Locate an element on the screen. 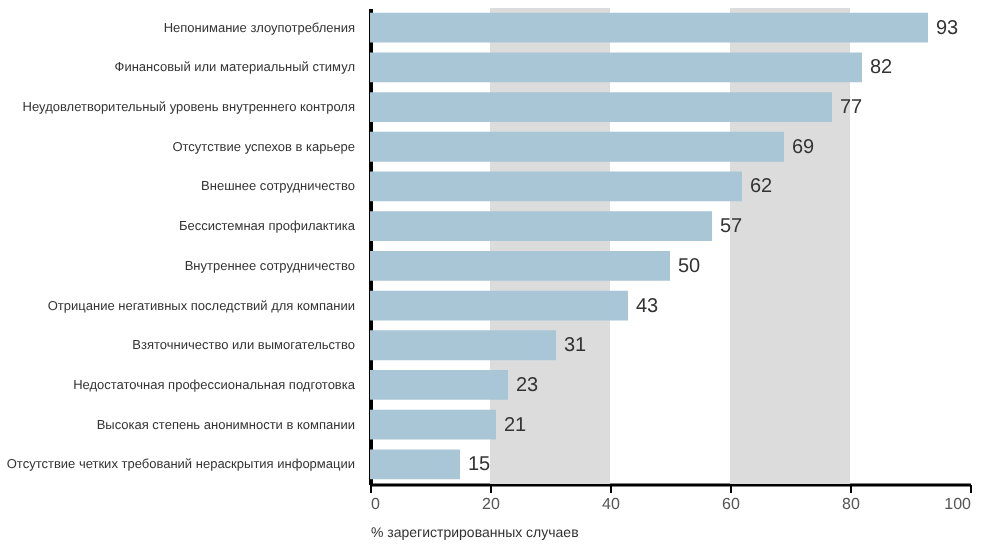 The width and height of the screenshot is (1000, 556). data-label: 43 is located at coordinates (648, 306).